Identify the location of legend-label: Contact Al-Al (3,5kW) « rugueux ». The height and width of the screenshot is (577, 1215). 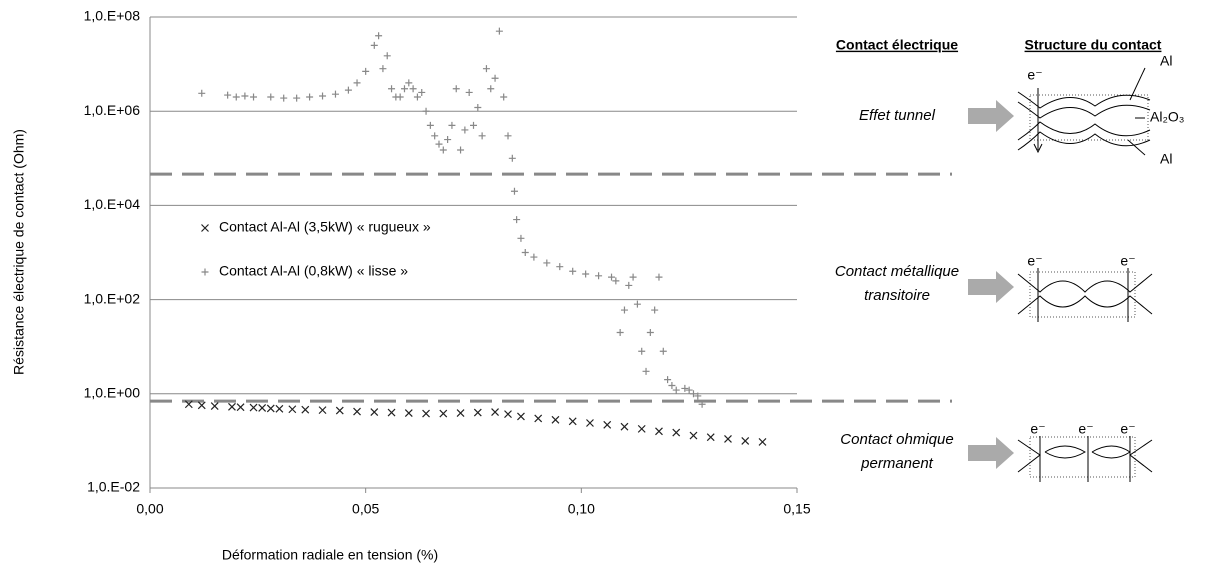
(325, 227).